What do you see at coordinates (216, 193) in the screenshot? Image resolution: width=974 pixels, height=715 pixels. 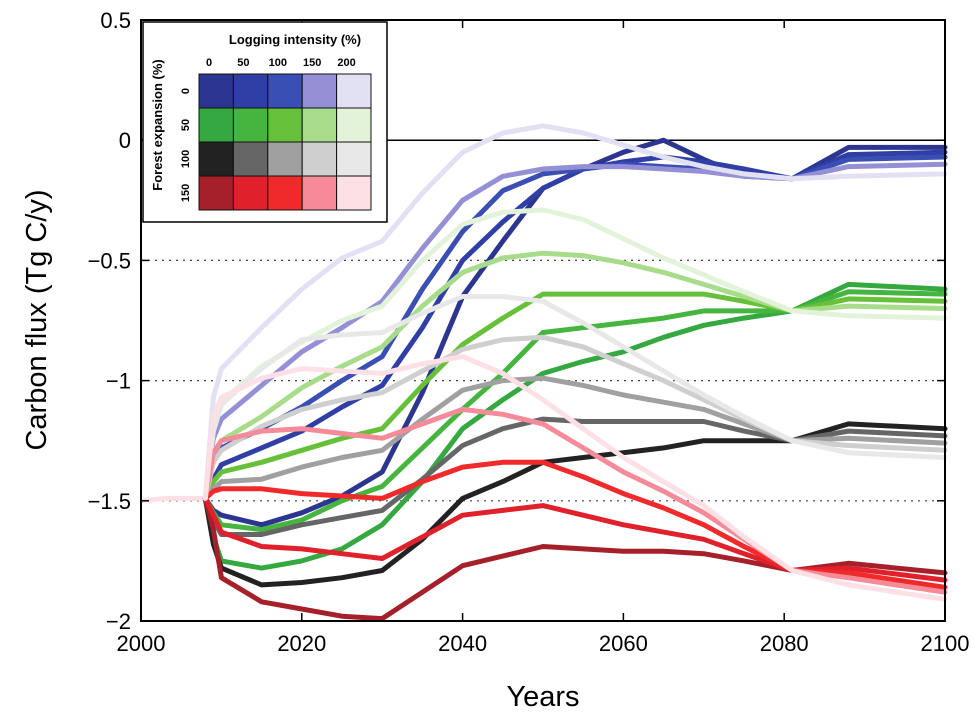 I see `legend-swatch-e150-l0` at bounding box center [216, 193].